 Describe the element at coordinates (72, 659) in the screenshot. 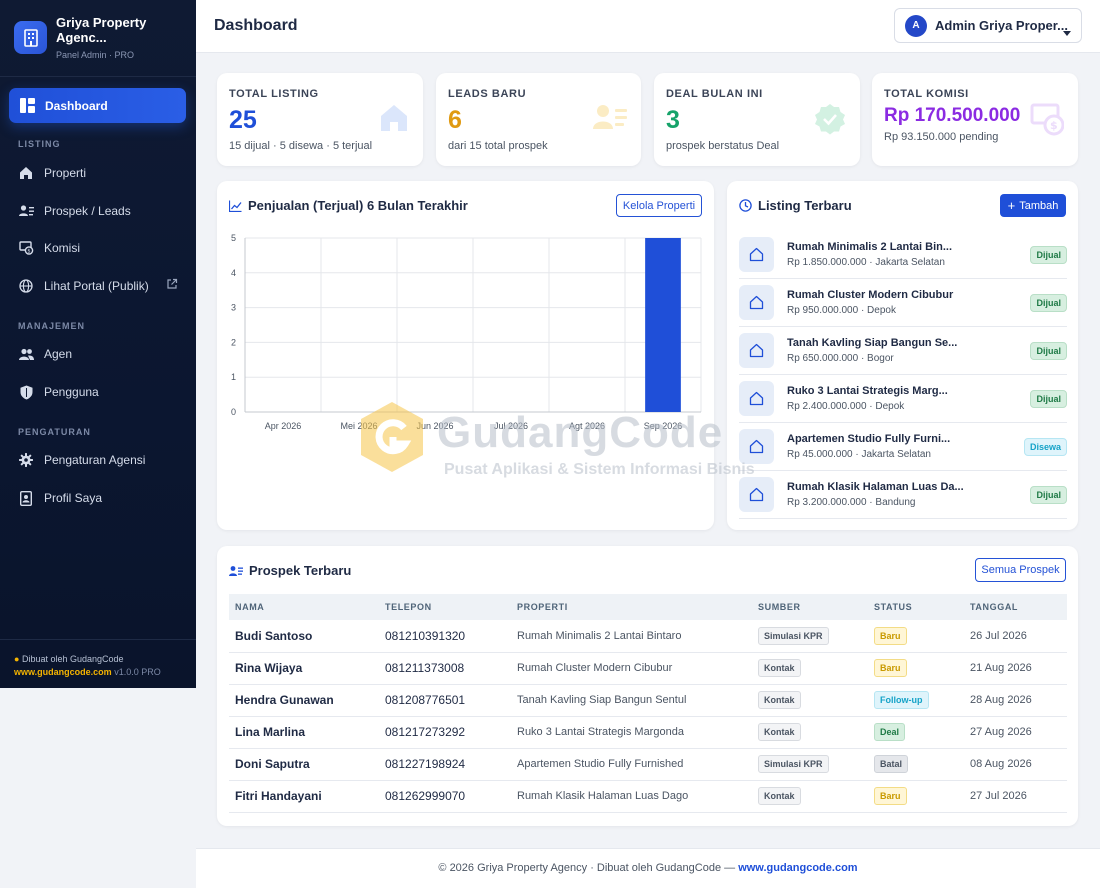

I see `credit-text: Dibuat oleh GudangCode` at that location.